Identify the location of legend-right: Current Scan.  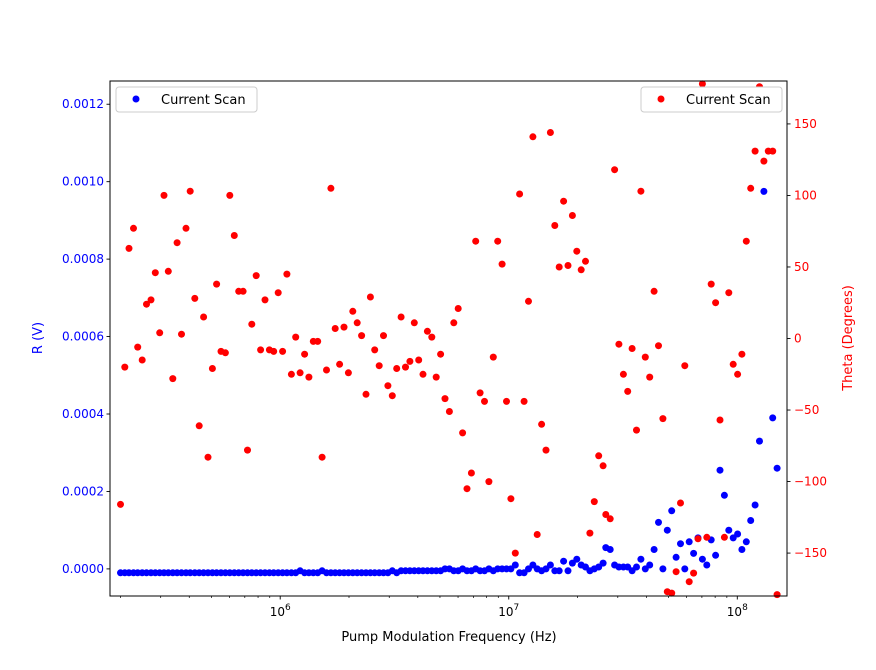
(711, 99).